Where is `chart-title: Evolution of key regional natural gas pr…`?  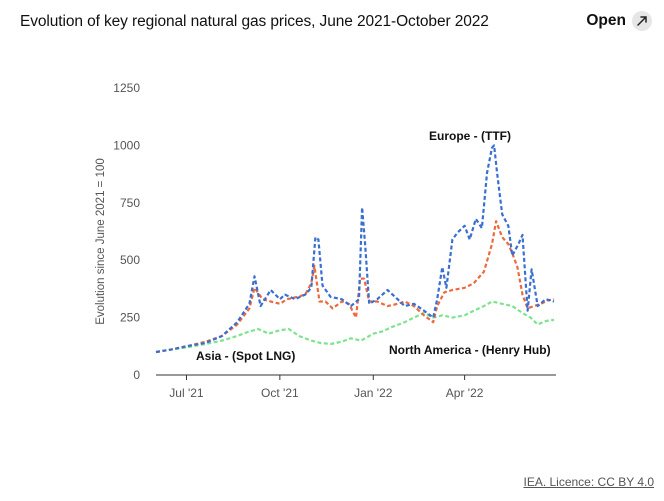
chart-title: Evolution of key regional natural gas pr… is located at coordinates (254, 21).